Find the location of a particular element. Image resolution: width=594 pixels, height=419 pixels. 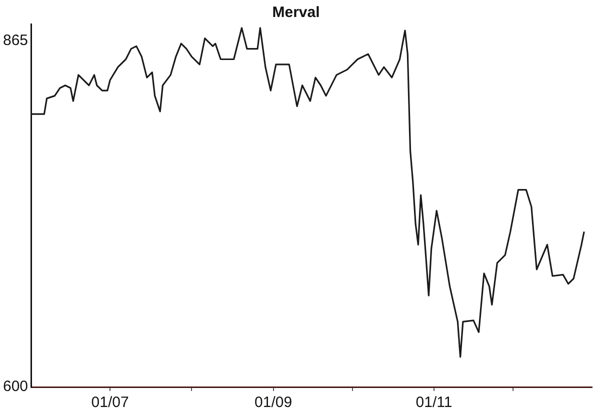

x-tick-label: 01/09 is located at coordinates (273, 403).